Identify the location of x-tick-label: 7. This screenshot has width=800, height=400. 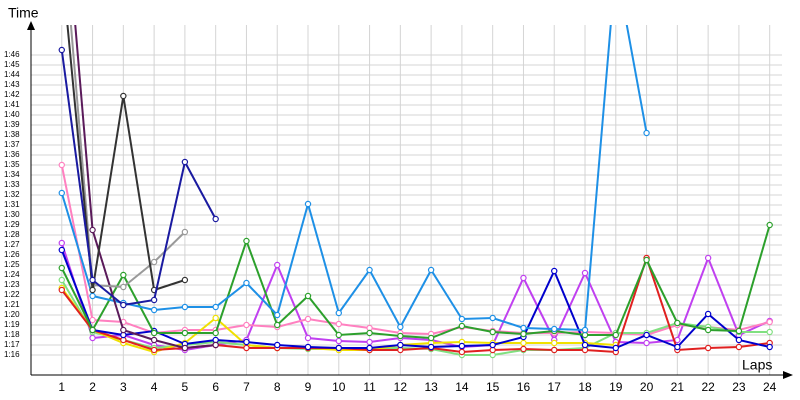
(246, 387).